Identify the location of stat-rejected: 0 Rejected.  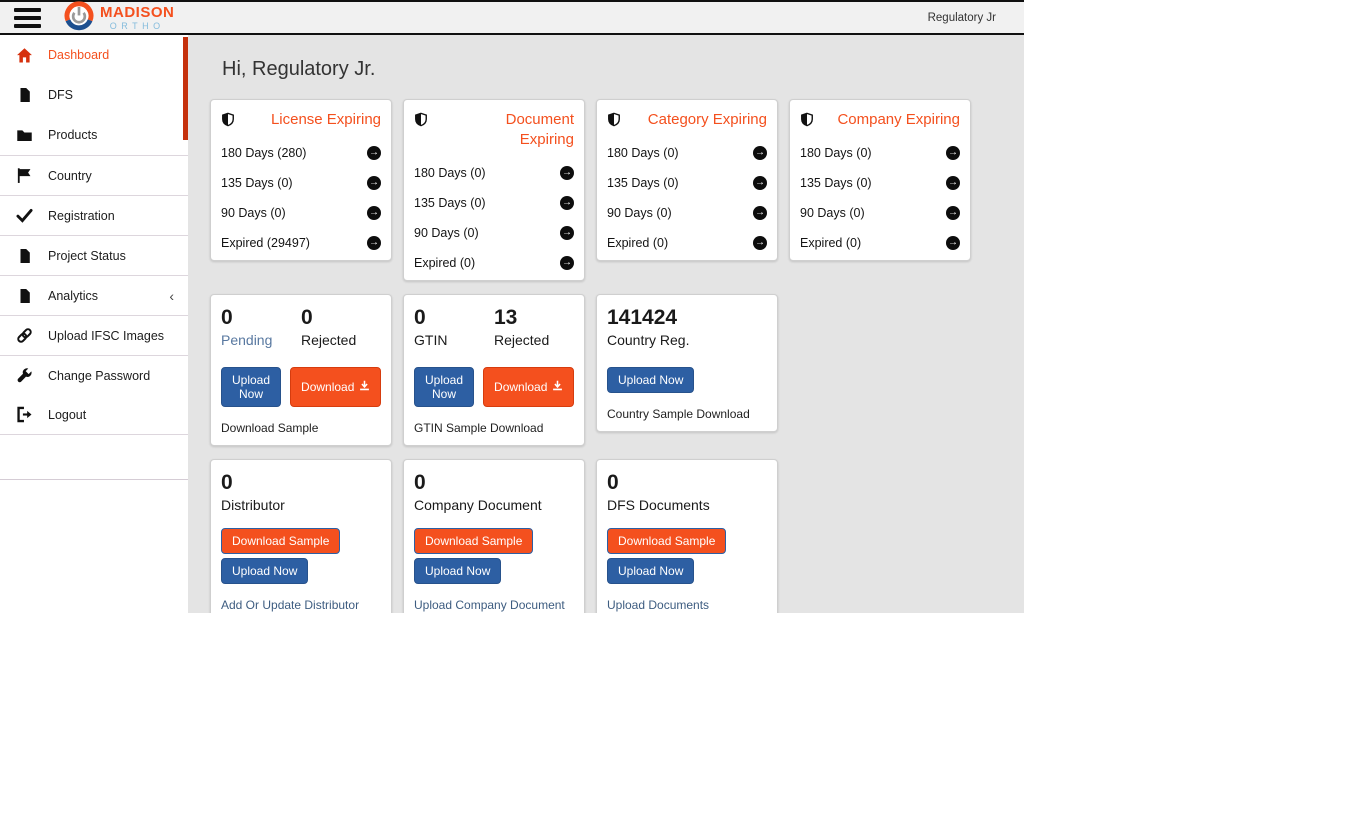
(341, 326).